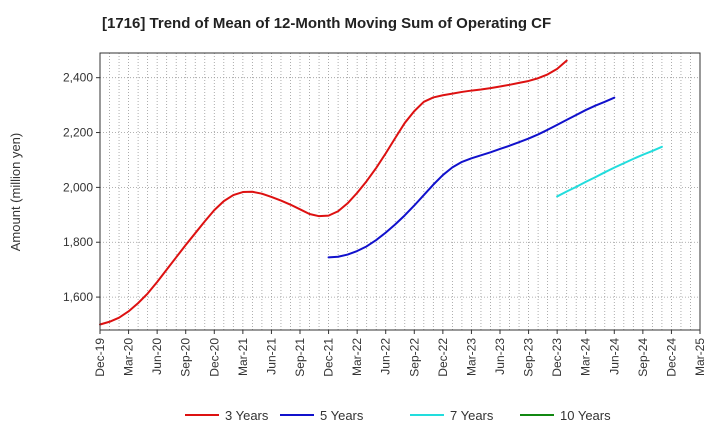 This screenshot has height=440, width=720. What do you see at coordinates (700, 357) in the screenshot?
I see `x-tick-label: Mar-25` at bounding box center [700, 357].